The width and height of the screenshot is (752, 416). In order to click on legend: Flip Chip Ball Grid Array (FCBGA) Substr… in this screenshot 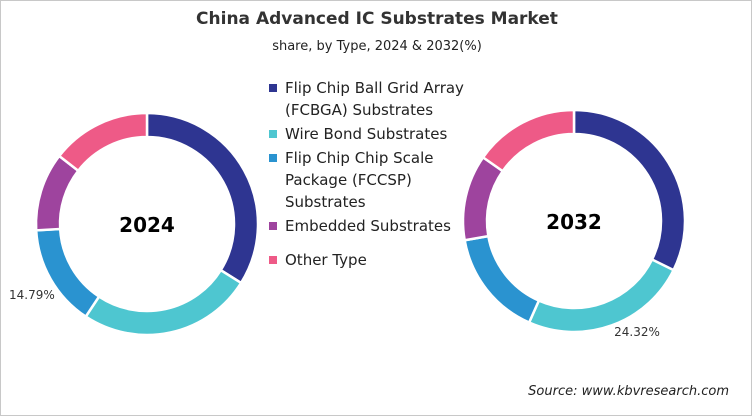, I will do `click(369, 175)`.